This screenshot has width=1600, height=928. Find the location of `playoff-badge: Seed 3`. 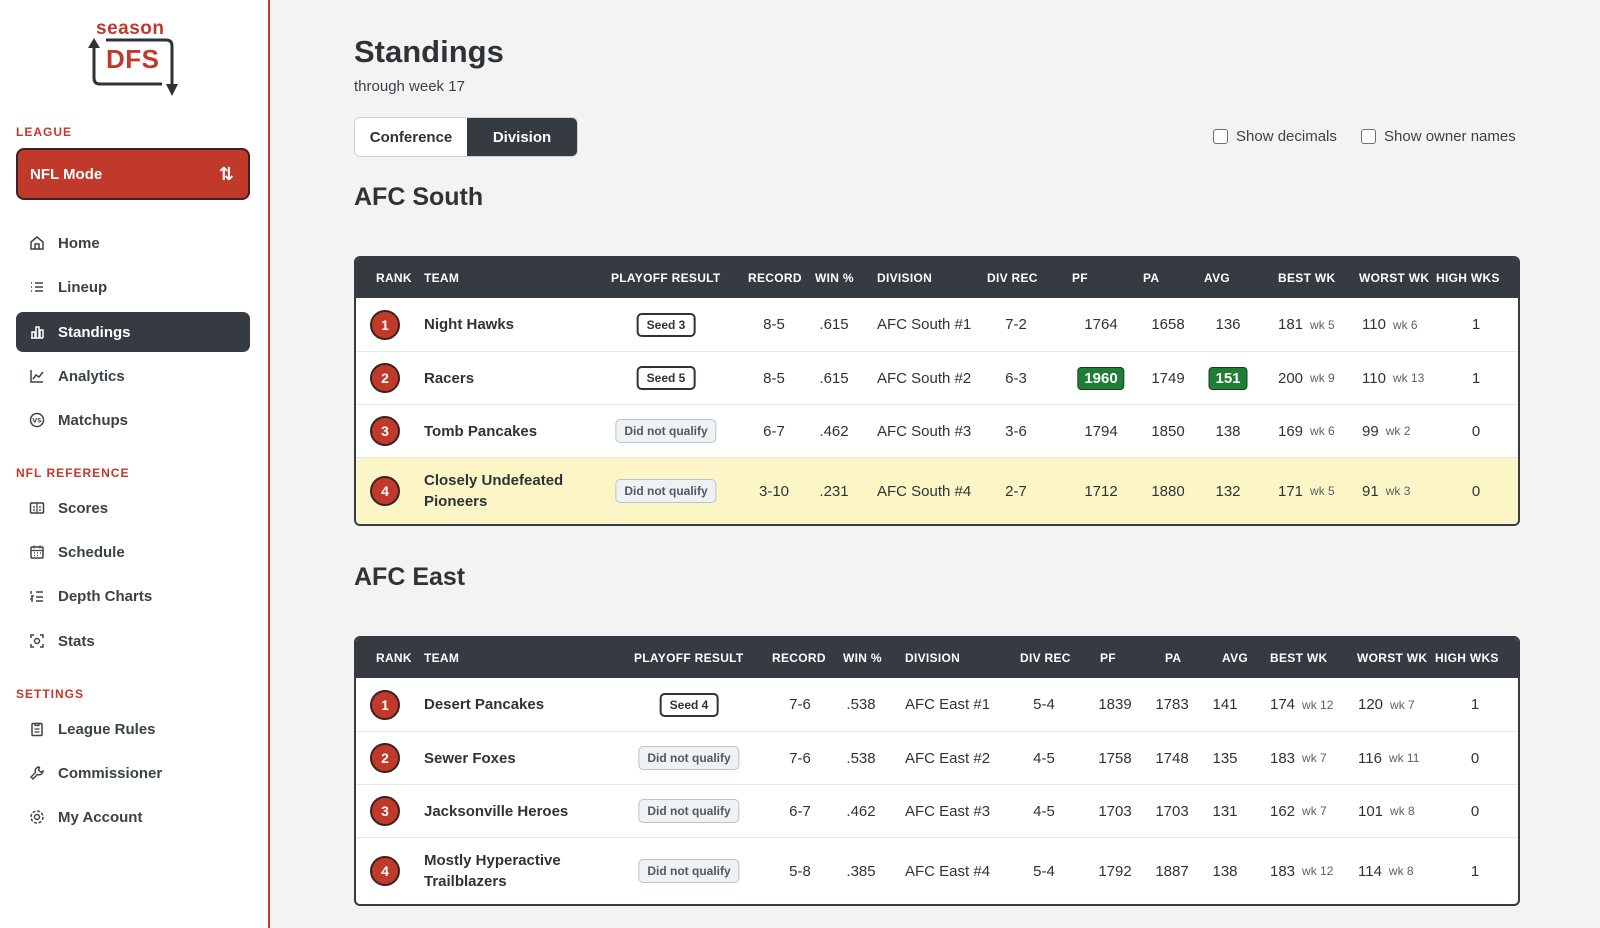

playoff-badge: Seed 3 is located at coordinates (666, 324).